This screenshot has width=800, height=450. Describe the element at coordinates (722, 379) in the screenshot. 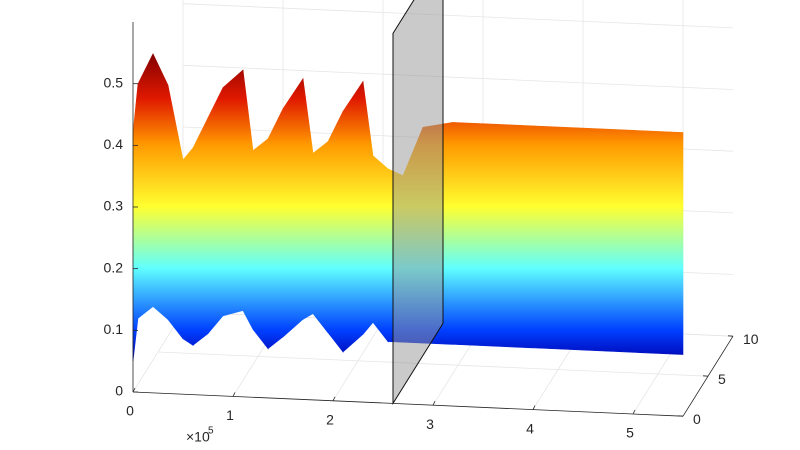

I see `y-tick-label: 5` at that location.